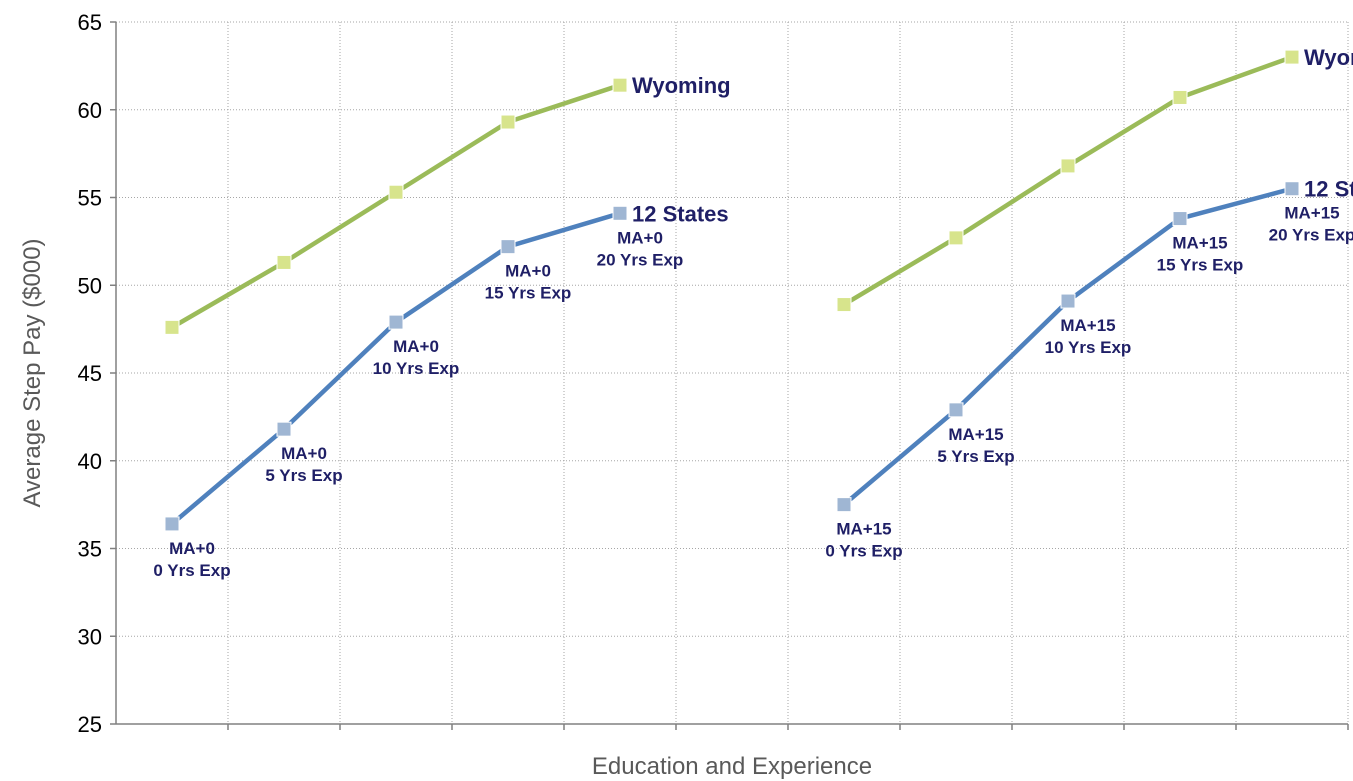 The image size is (1353, 781). I want to click on point-label: MA+15 20 Yrs Exp, so click(1311, 224).